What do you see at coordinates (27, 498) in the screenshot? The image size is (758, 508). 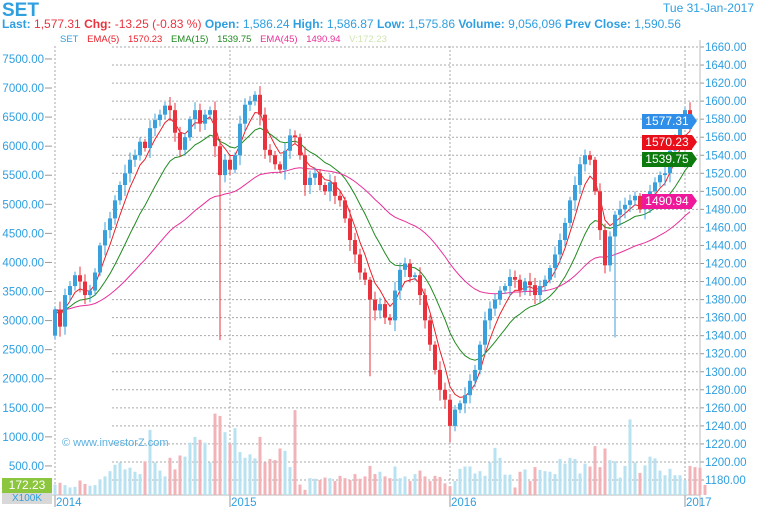 I see `volume-unit-label: X100K` at bounding box center [27, 498].